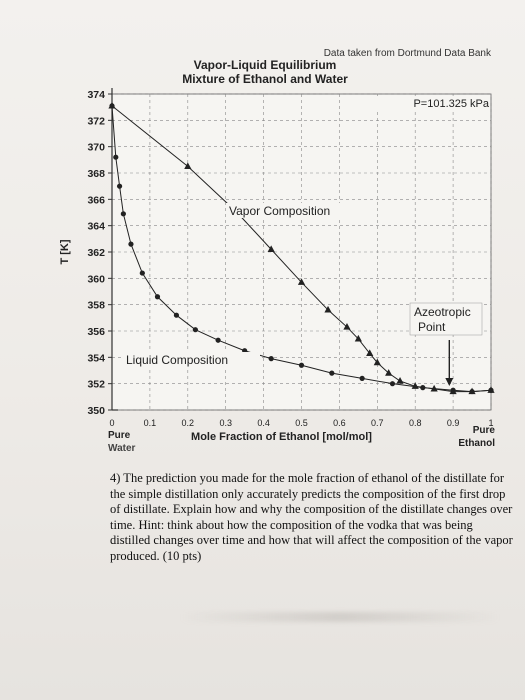  Describe the element at coordinates (96, 253) in the screenshot. I see `y-tick-label: 362` at that location.